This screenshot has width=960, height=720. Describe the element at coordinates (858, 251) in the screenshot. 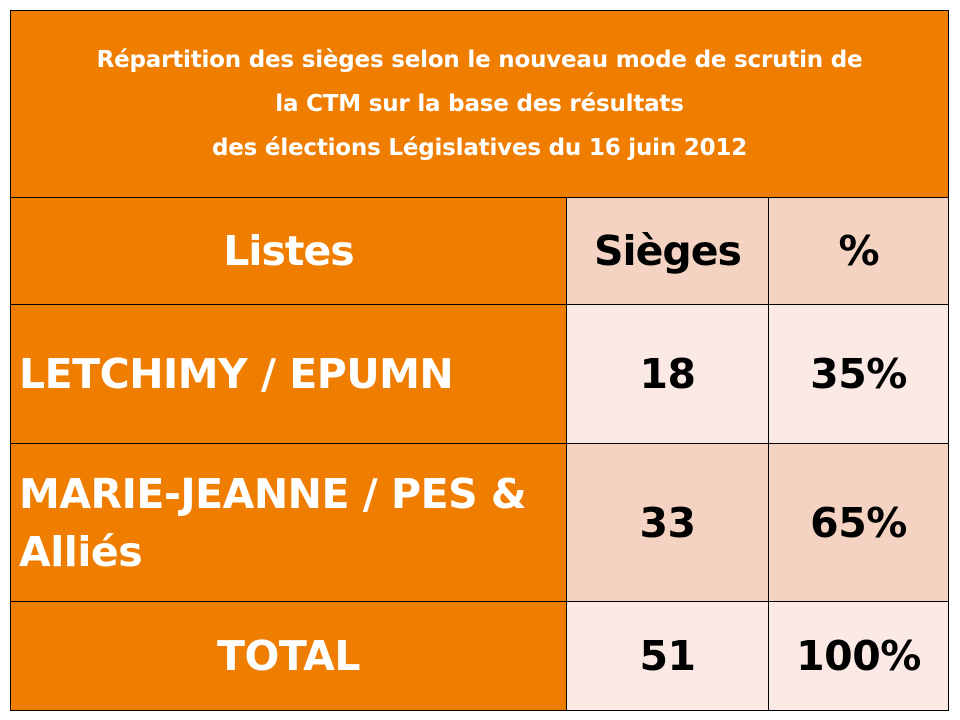

I see `header-percent: %` at that location.